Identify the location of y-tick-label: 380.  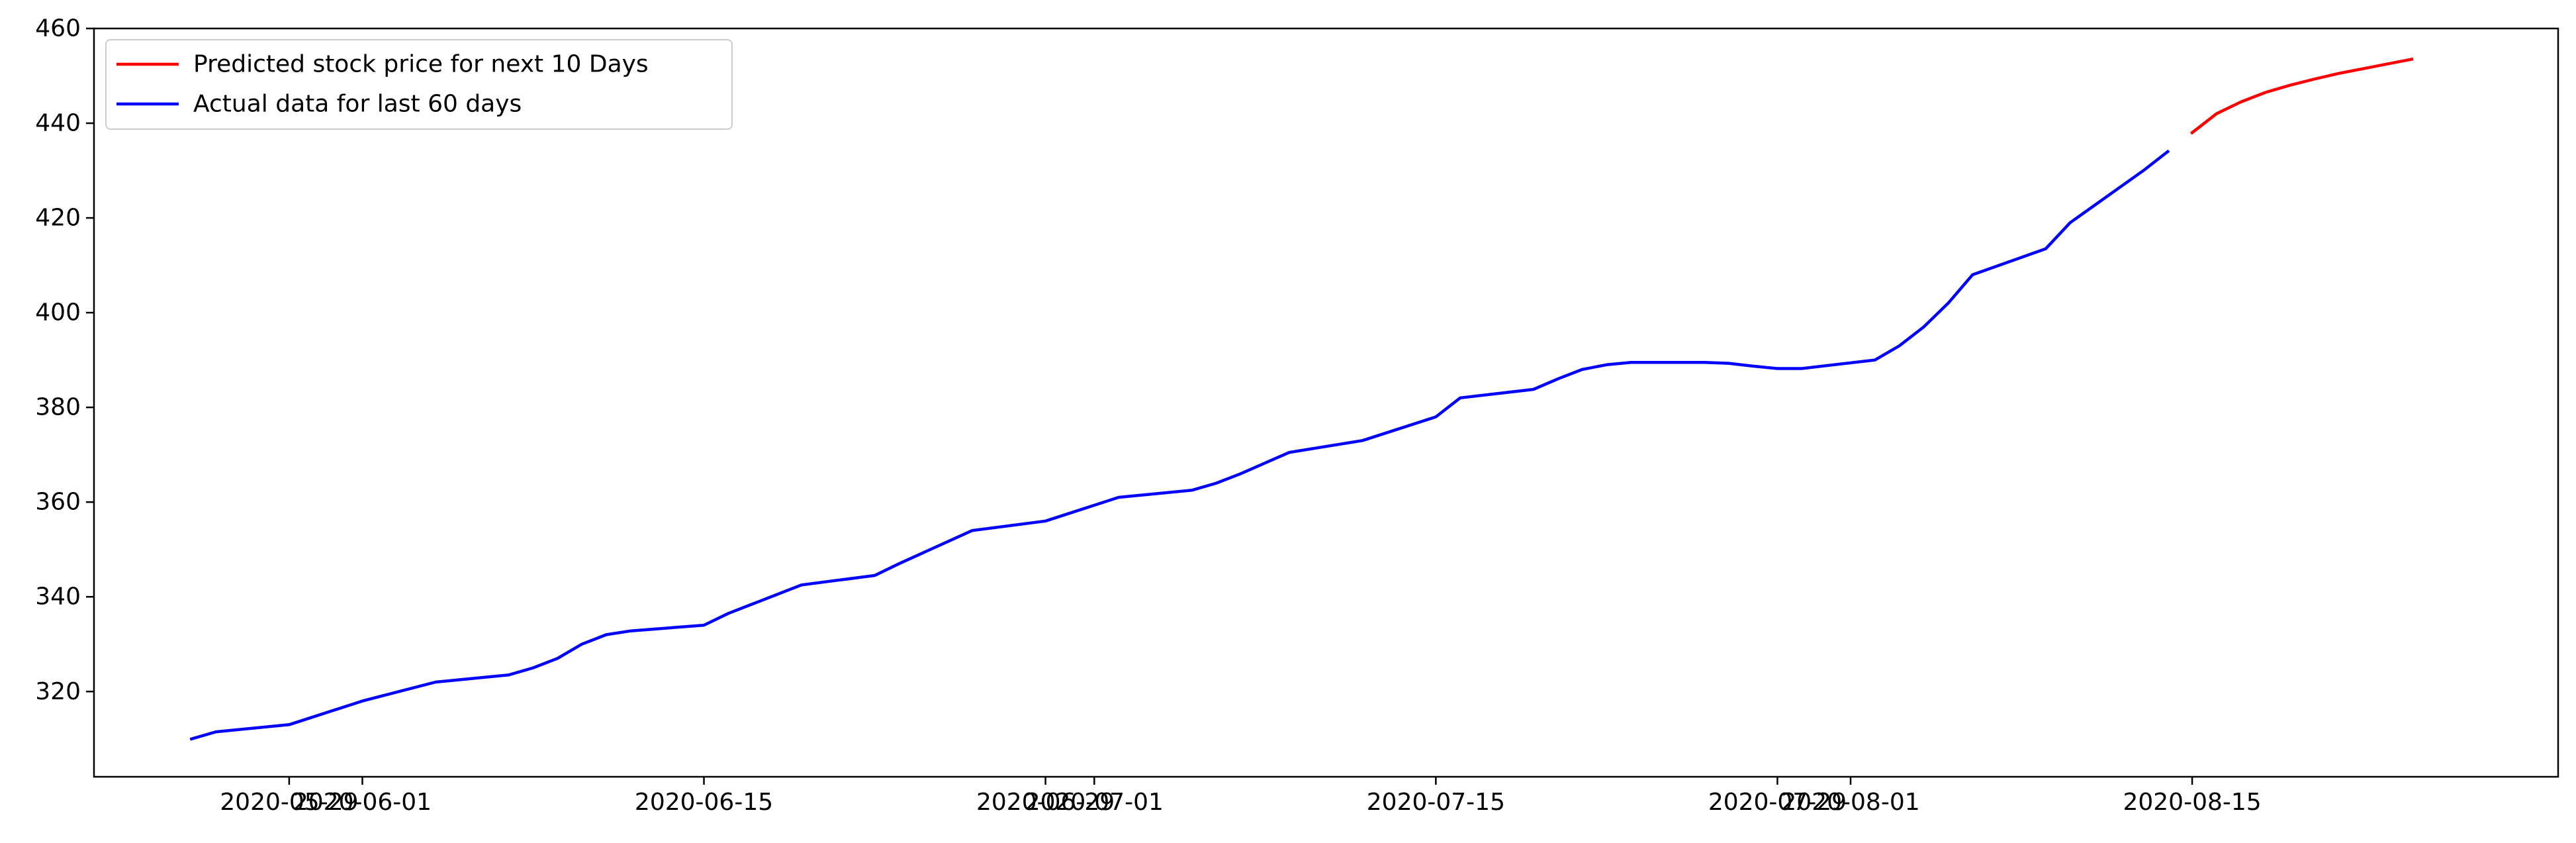
(58, 407).